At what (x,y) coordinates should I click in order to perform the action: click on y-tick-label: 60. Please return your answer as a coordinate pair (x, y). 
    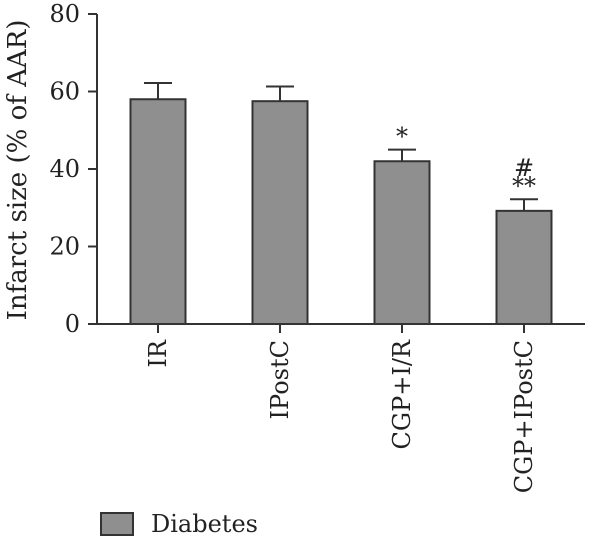
    Looking at the image, I should click on (64, 92).